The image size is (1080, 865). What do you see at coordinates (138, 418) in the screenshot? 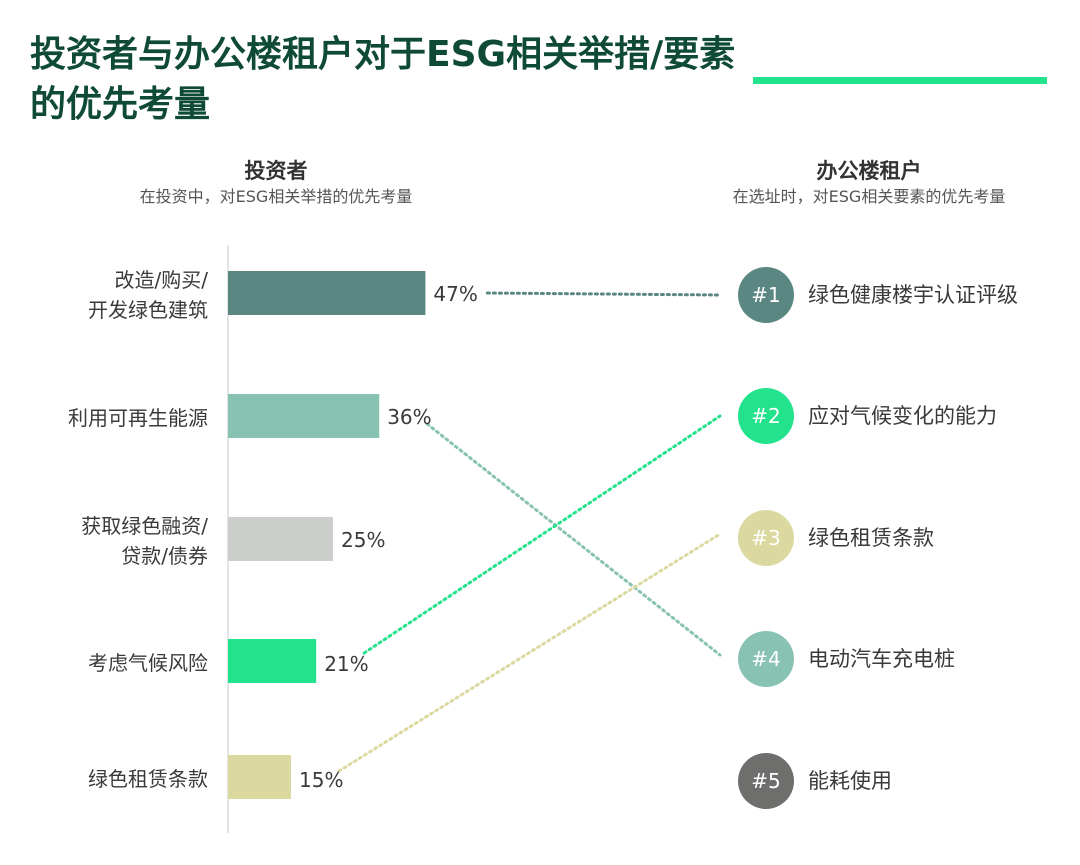
I see `category-label-line: 利用可再生能源` at bounding box center [138, 418].